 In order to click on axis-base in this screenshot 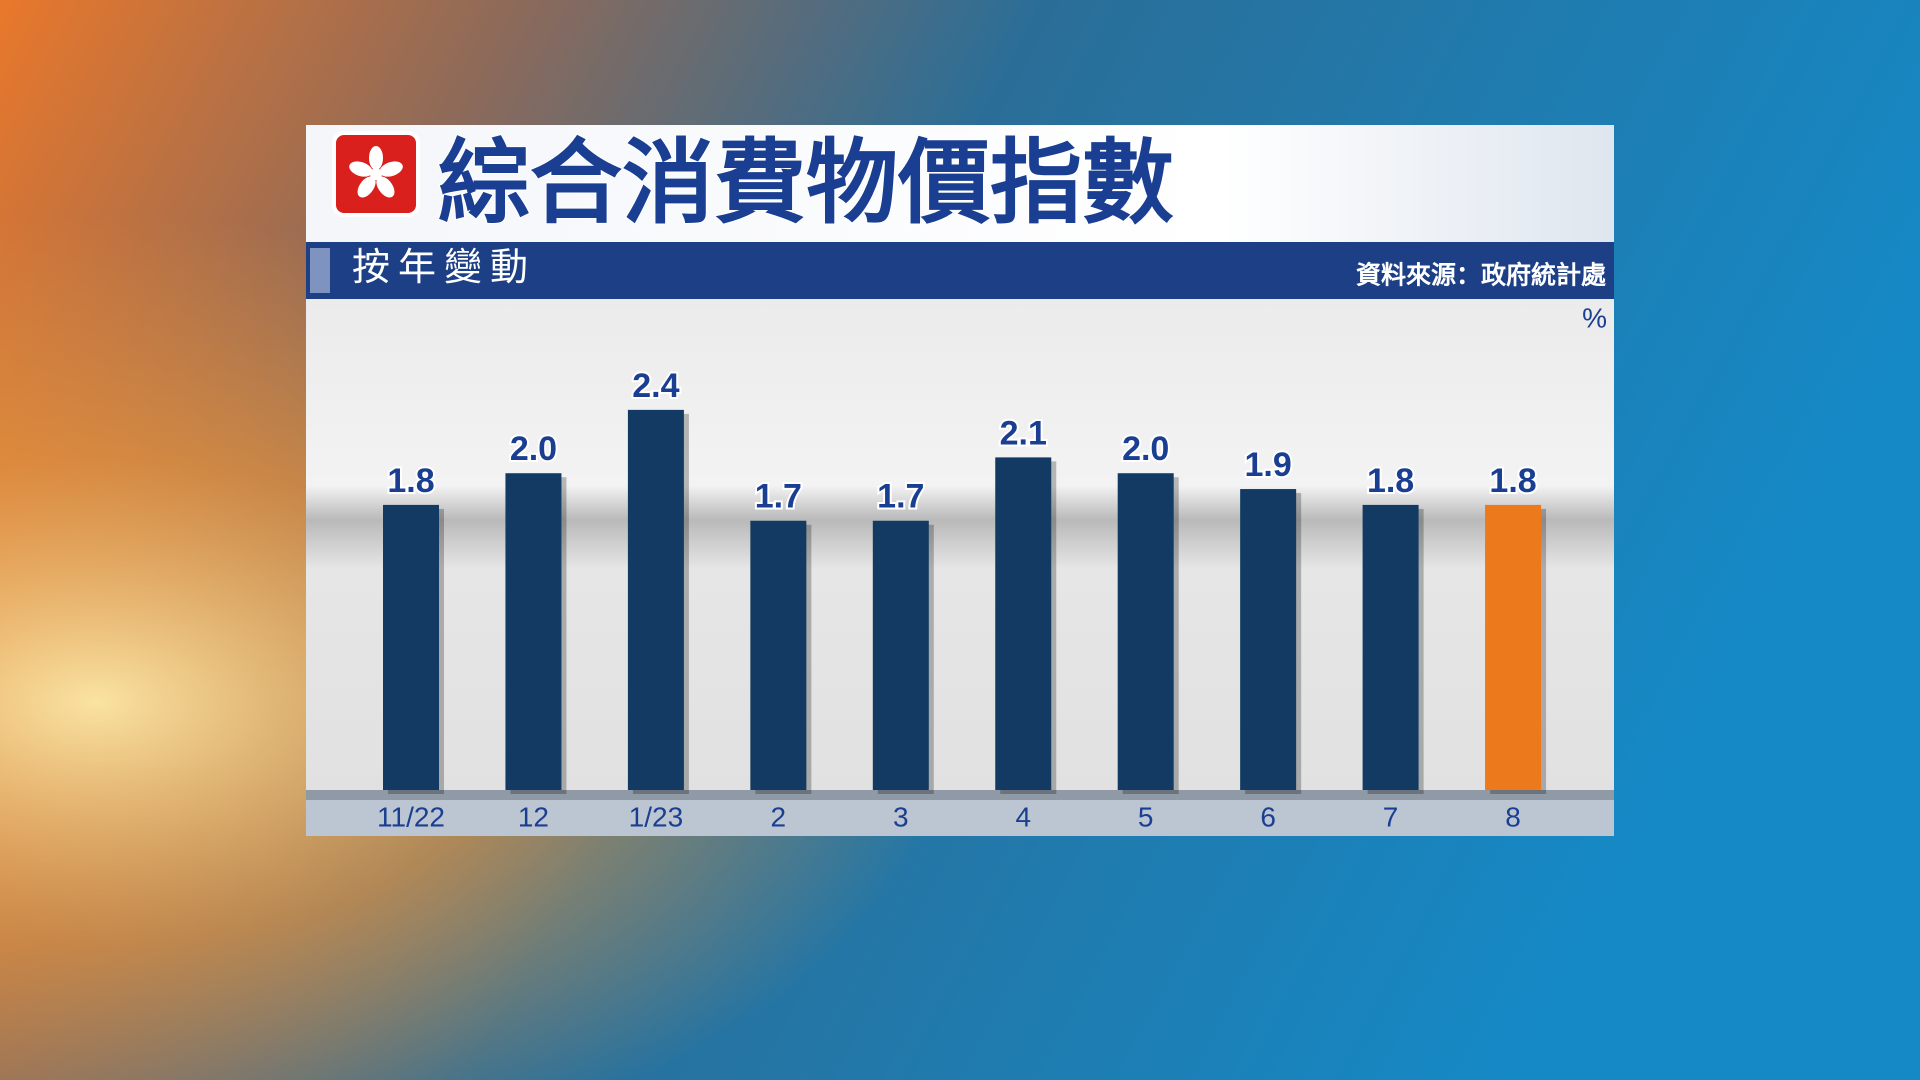, I will do `click(960, 795)`.